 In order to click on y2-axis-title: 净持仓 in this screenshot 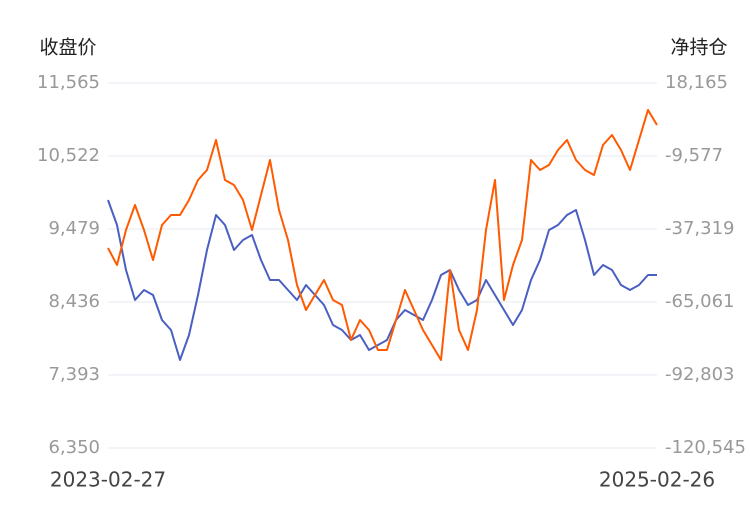, I will do `click(698, 48)`.